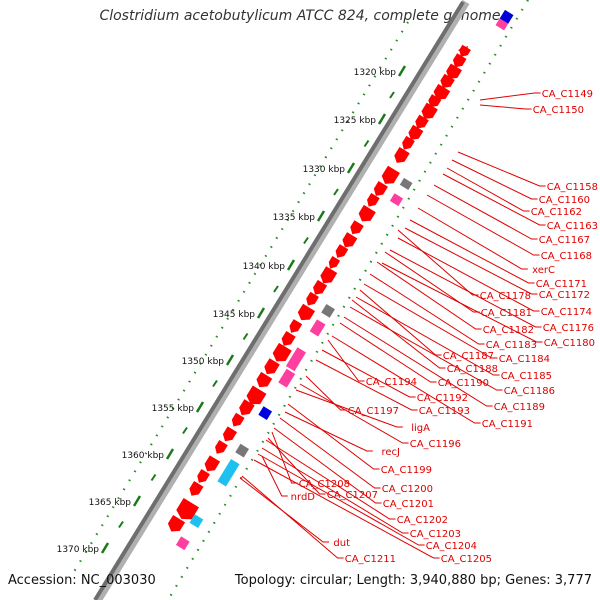 Image resolution: width=600 pixels, height=600 pixels. Describe the element at coordinates (508, 330) in the screenshot. I see `gene-label: CA_C1182` at that location.